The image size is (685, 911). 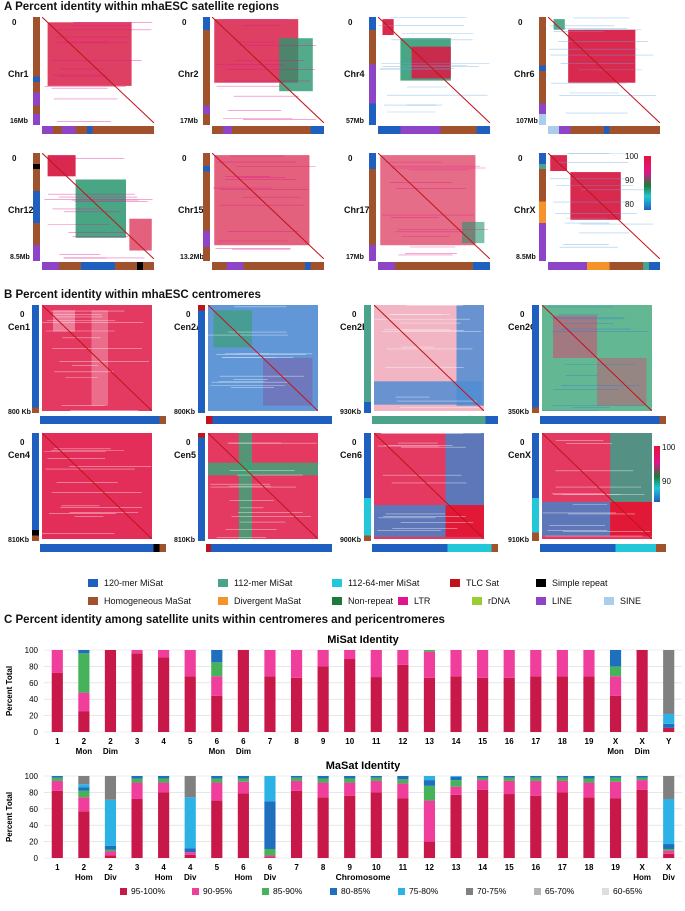 I want to click on x-tick-label: 7, so click(x=270, y=741).